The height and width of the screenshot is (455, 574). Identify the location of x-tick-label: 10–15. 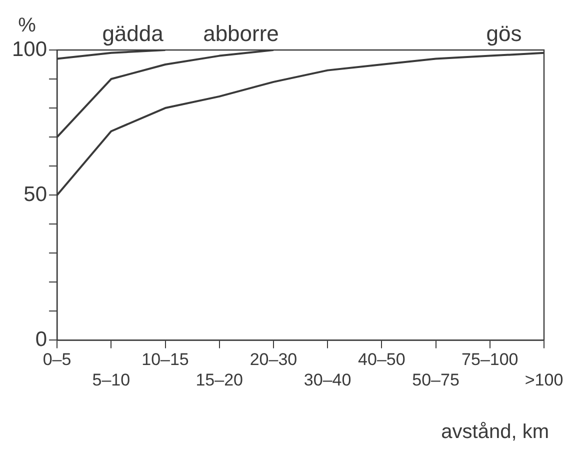
(165, 360).